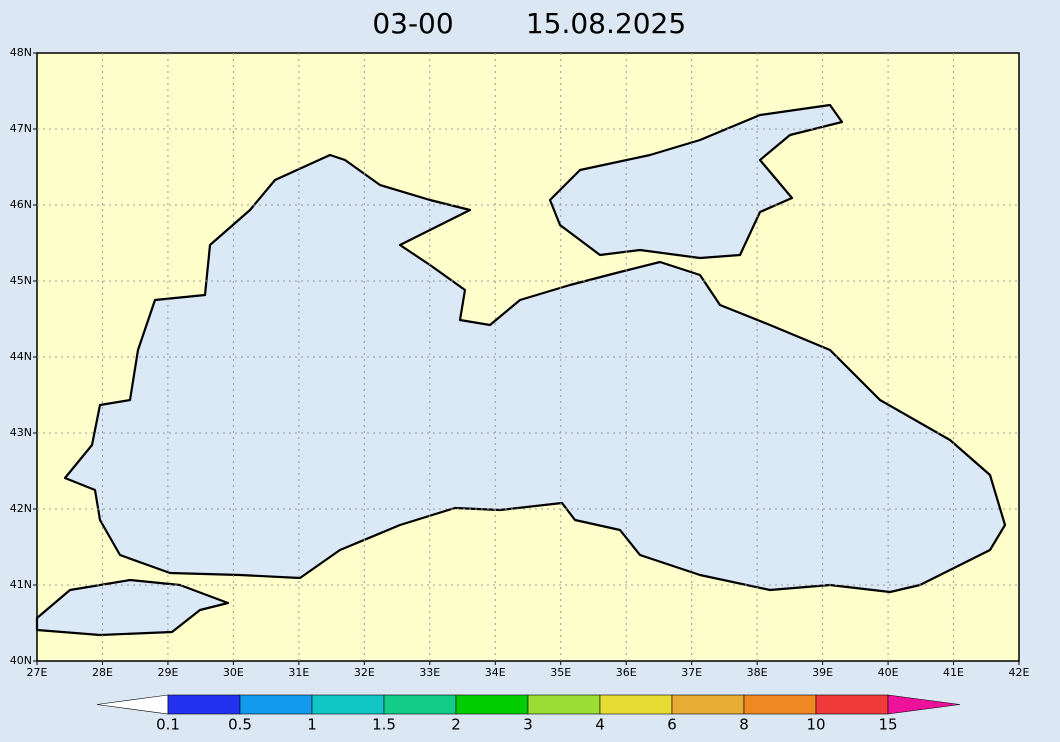  What do you see at coordinates (495, 672) in the screenshot?
I see `lon-label: 34E` at bounding box center [495, 672].